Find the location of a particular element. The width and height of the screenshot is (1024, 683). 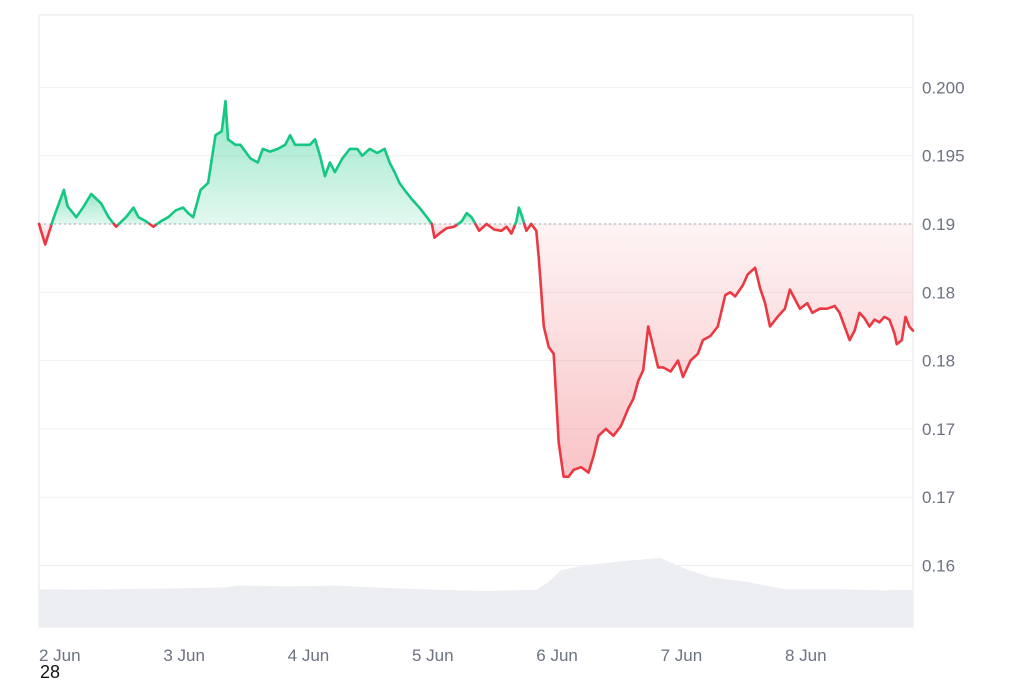

x-tick-label: 6 Jun is located at coordinates (557, 655).